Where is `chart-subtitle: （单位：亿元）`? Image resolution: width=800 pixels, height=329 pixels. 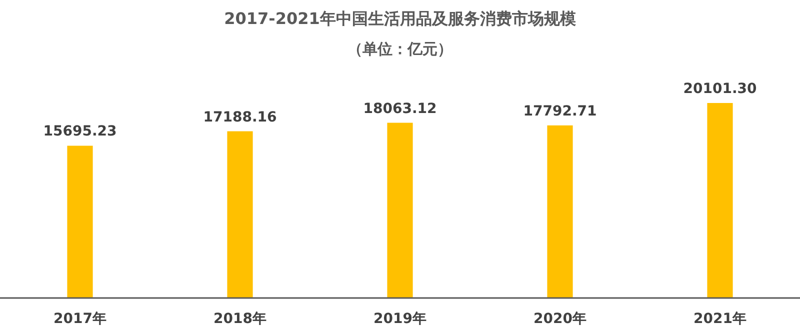
chart-subtitle: （单位：亿元） is located at coordinates (400, 49).